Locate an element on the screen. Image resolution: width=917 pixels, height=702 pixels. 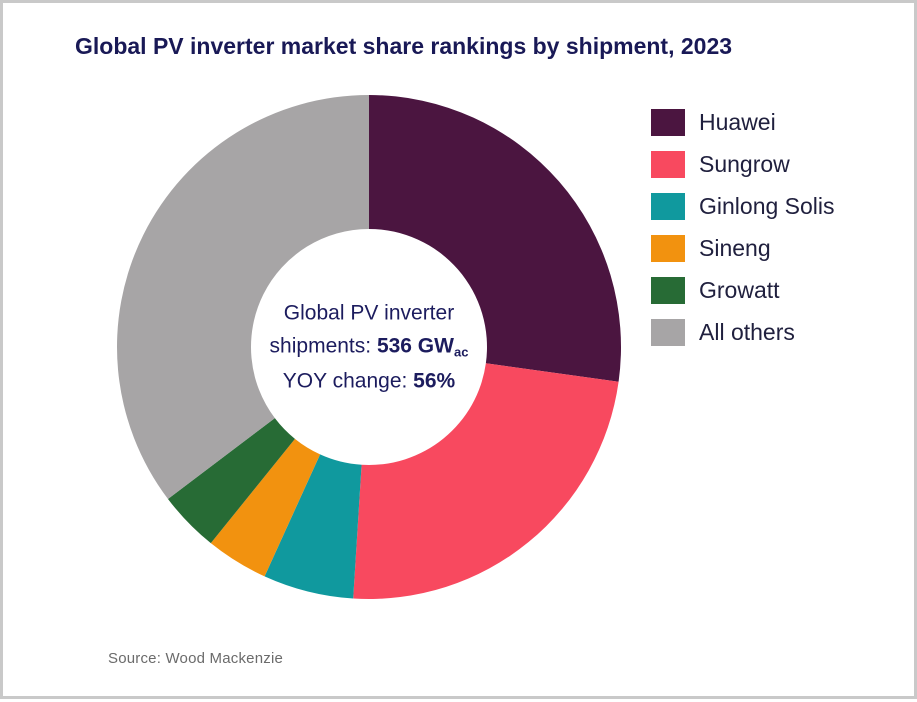
donut-segment-sineng is located at coordinates (265, 507).